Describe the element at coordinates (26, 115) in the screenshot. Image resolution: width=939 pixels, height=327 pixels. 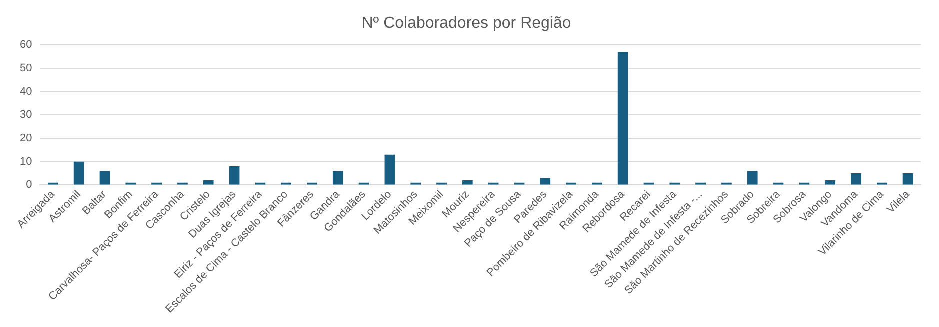
I see `y-tick-label: 30` at that location.